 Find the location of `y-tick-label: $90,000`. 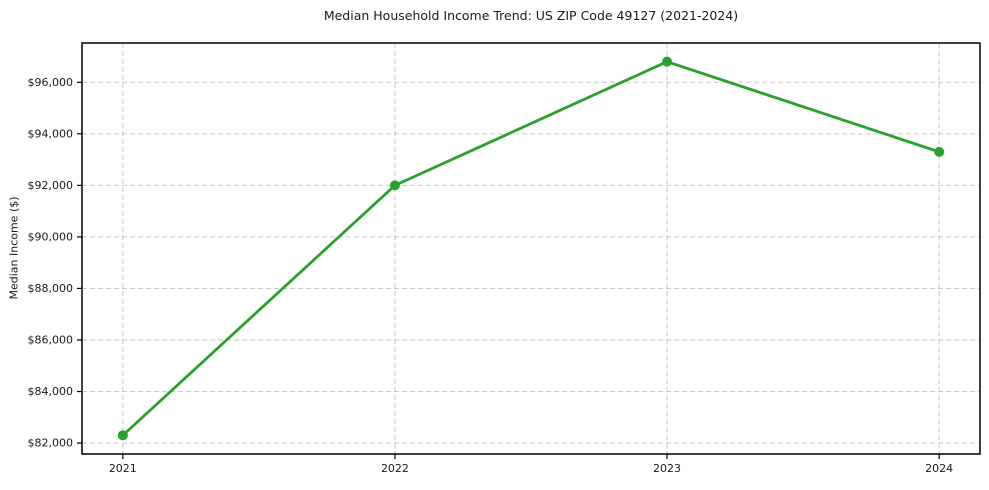

y-tick-label: $90,000 is located at coordinates (51, 237).